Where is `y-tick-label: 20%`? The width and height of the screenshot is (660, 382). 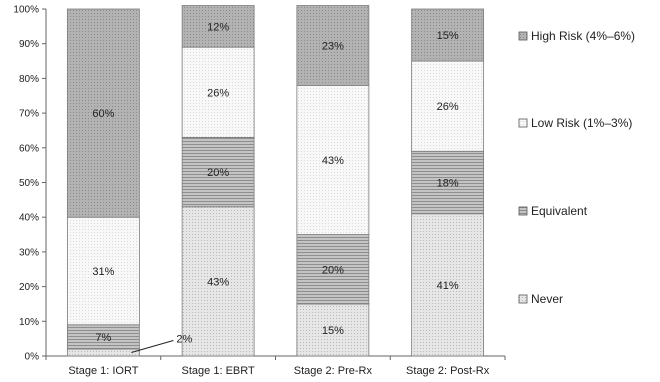
y-tick-label: 20% is located at coordinates (29, 287).